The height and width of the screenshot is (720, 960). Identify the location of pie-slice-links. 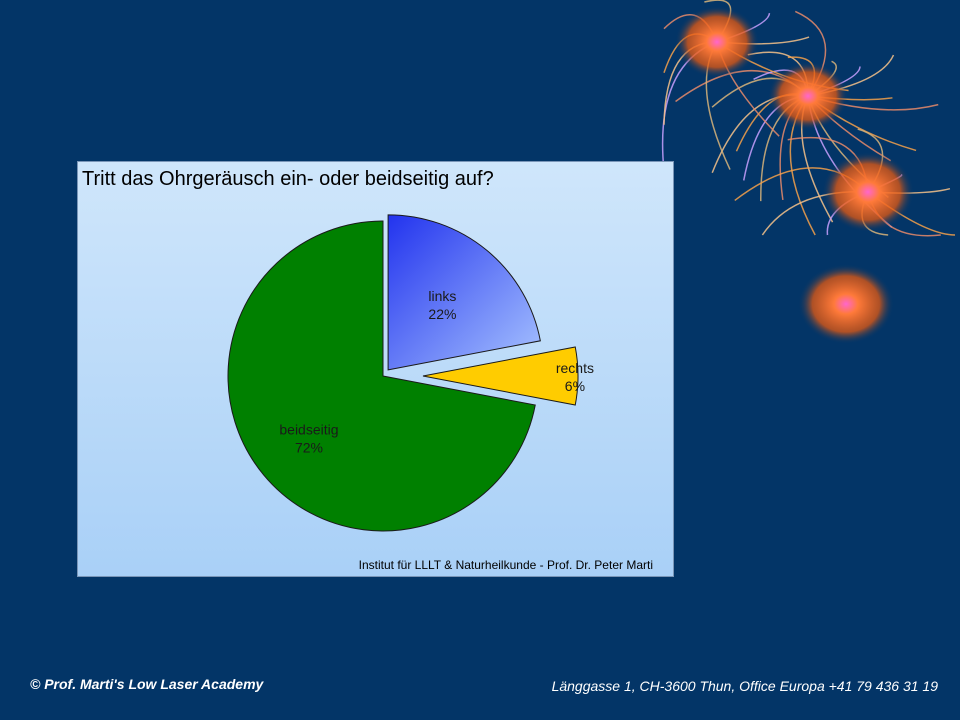
(464, 292).